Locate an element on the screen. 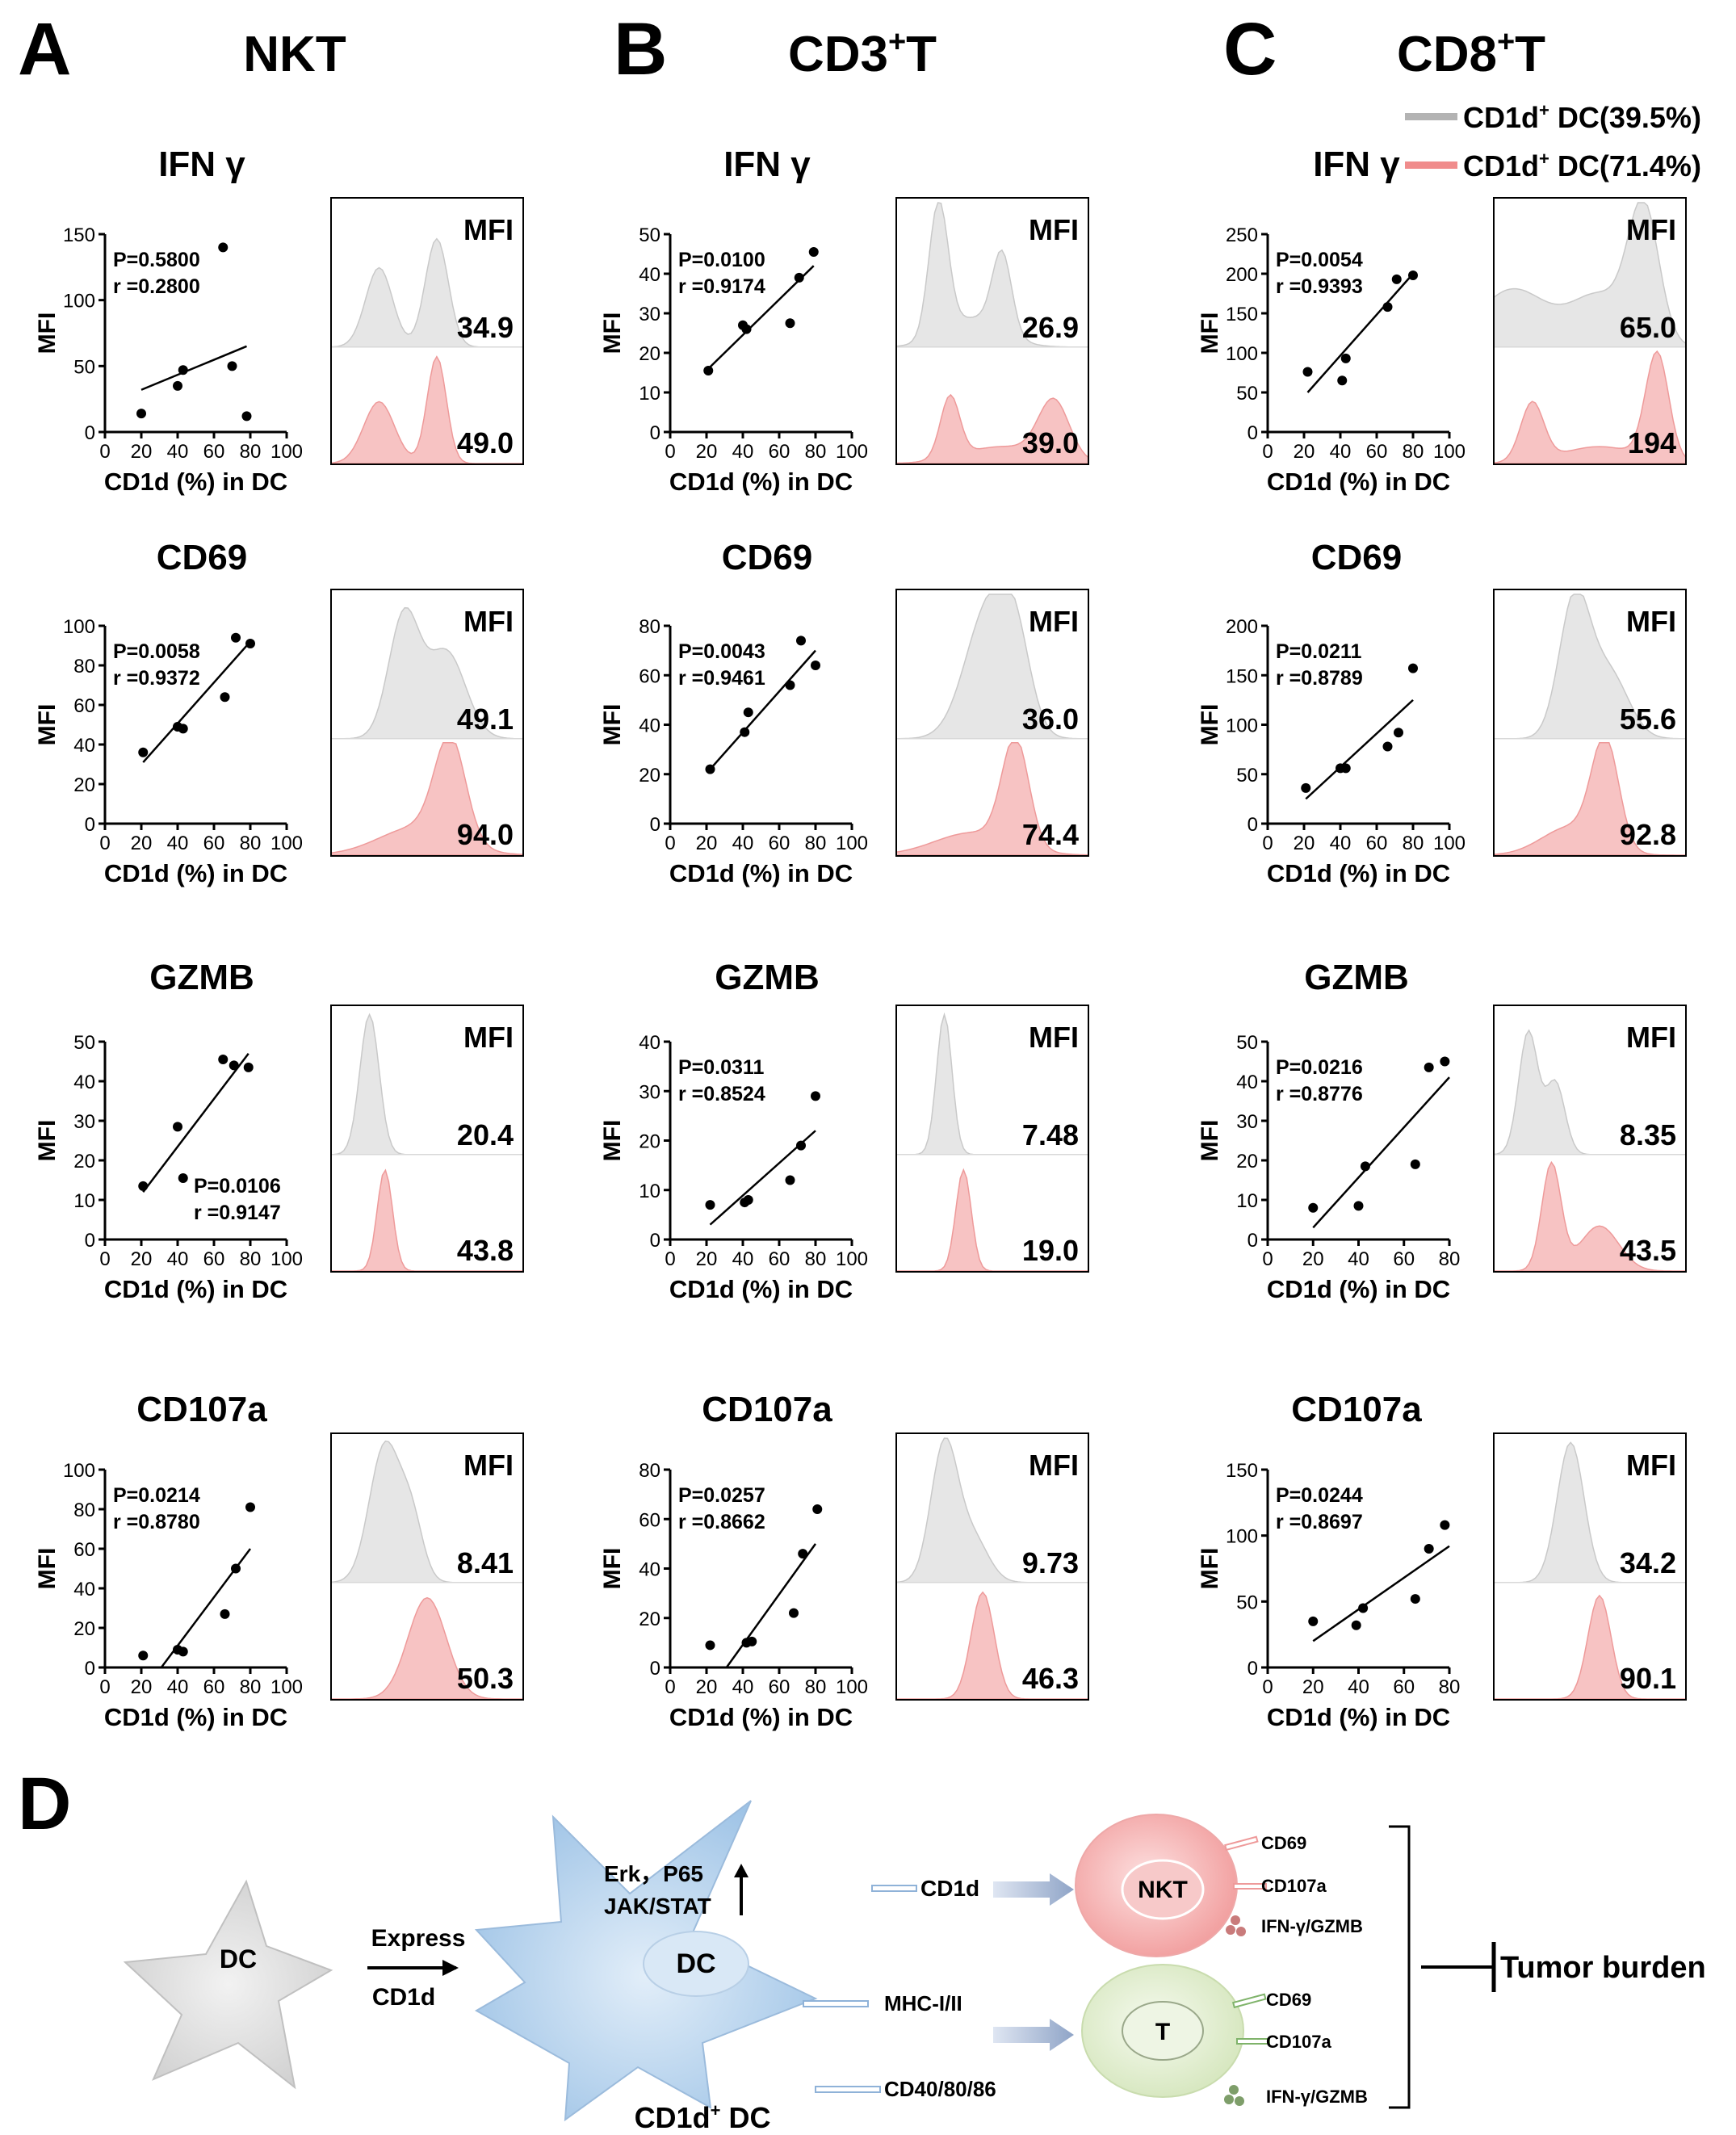 This screenshot has height=2135, width=1736. nkt-nucleus is located at coordinates (1163, 1889).